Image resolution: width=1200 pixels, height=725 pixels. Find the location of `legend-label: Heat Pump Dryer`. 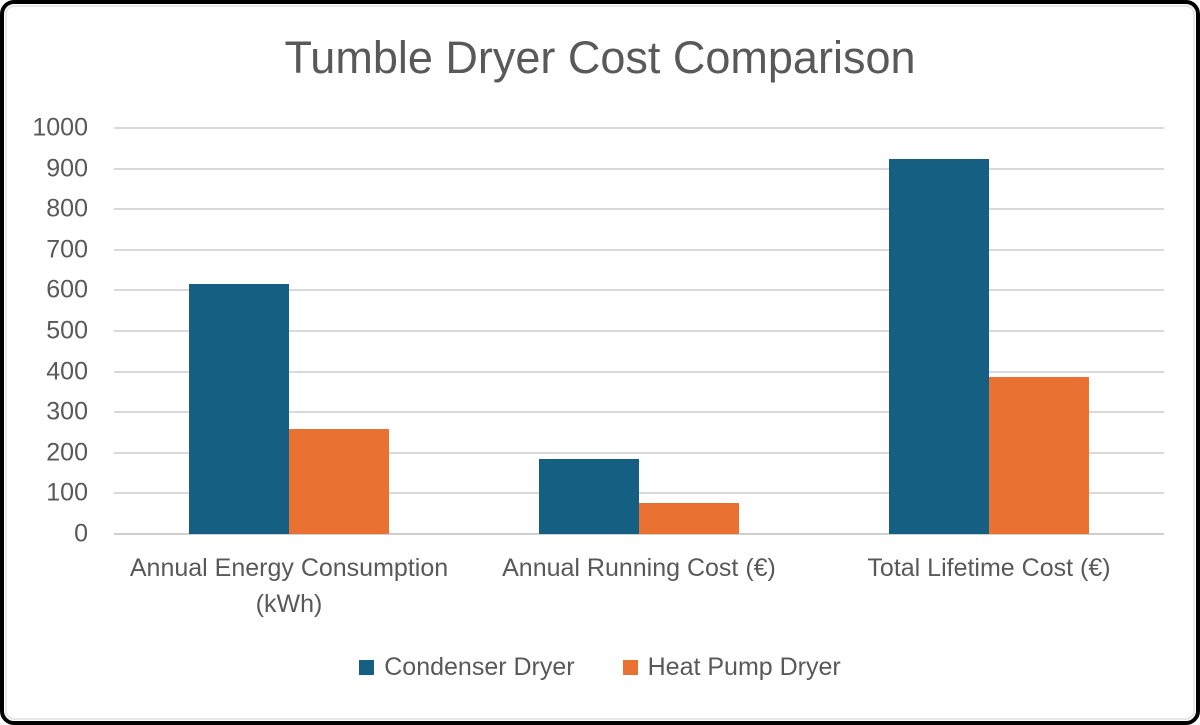

legend-label: Heat Pump Dryer is located at coordinates (744, 667).